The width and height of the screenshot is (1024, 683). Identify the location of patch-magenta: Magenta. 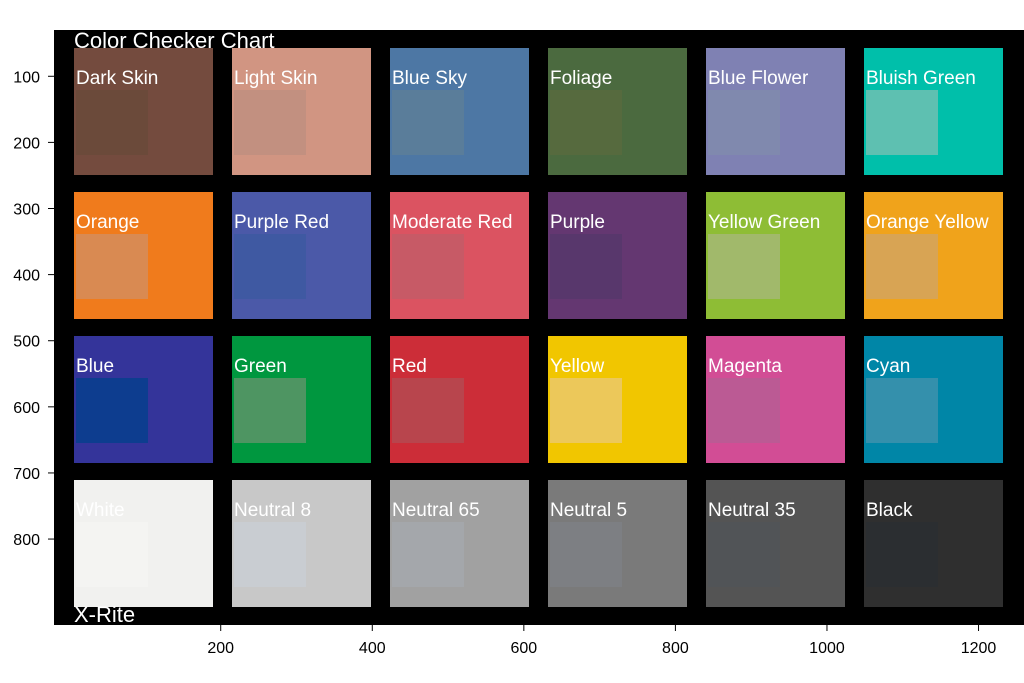
(775, 399).